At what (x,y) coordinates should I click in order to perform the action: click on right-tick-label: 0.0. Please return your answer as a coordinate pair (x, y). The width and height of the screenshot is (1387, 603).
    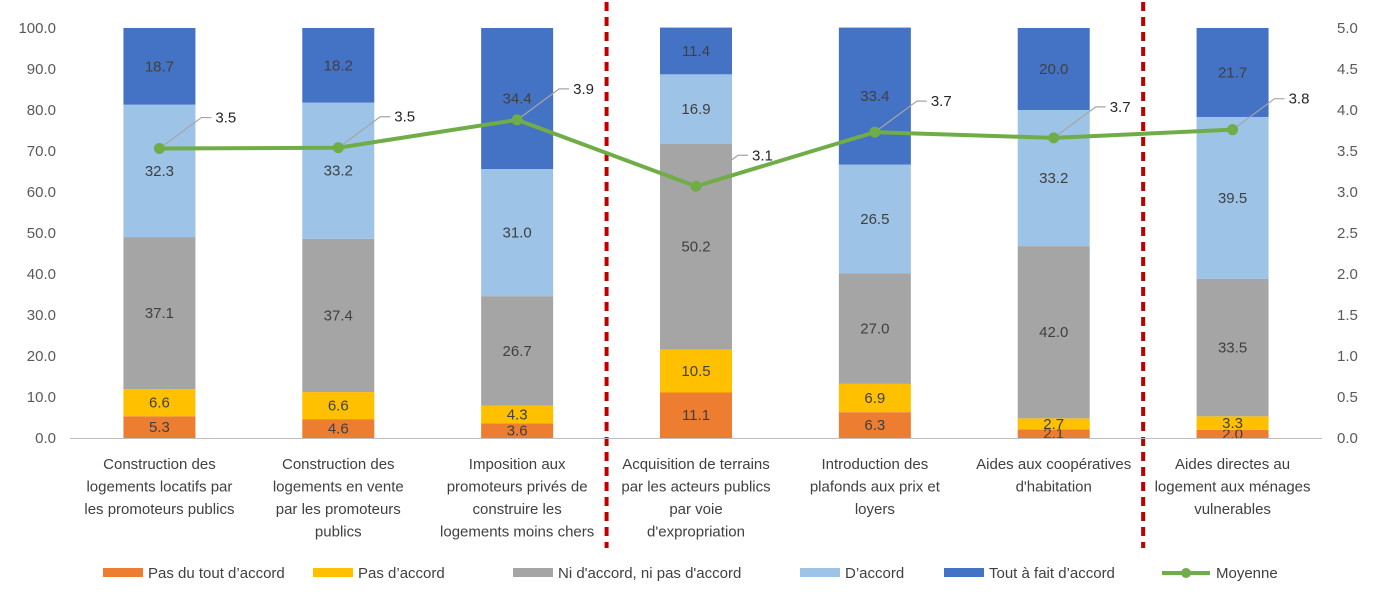
    Looking at the image, I should click on (1347, 438).